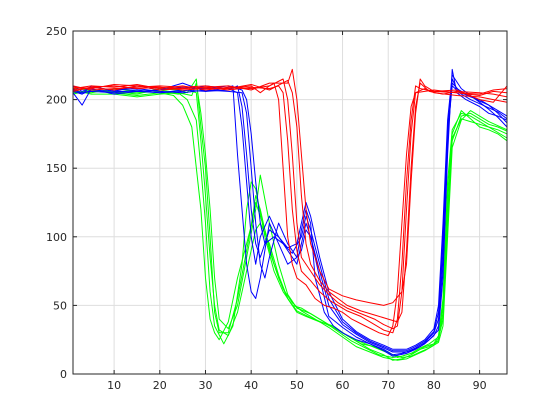 The height and width of the screenshot is (420, 560). Describe the element at coordinates (114, 385) in the screenshot. I see `x-tick-label: 10` at that location.